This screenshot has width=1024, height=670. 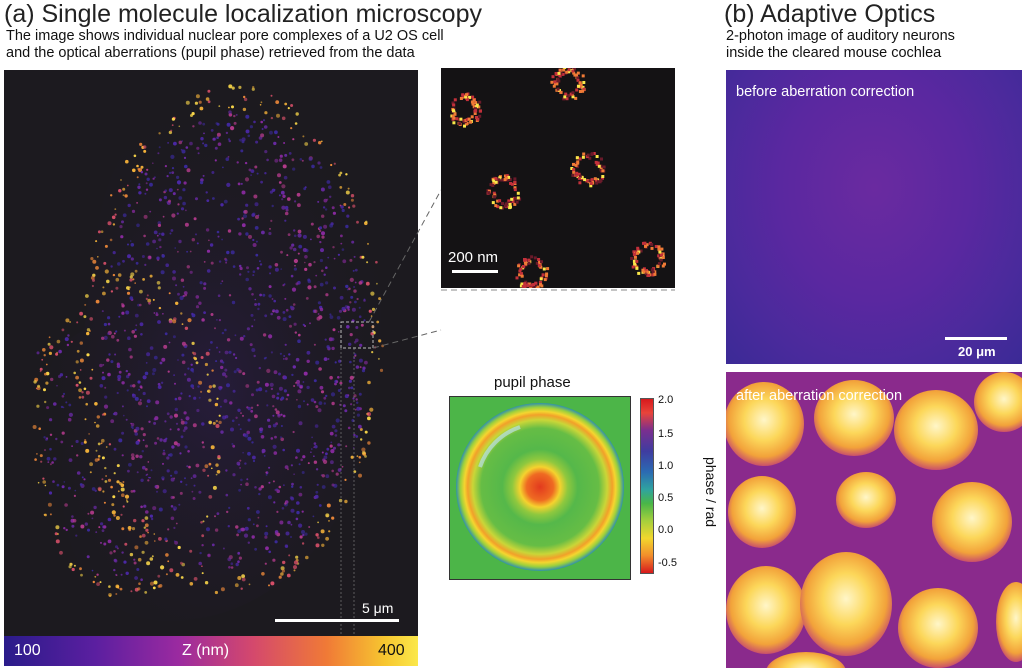 I want to click on nuclear-pore-inset, so click(x=558, y=178).